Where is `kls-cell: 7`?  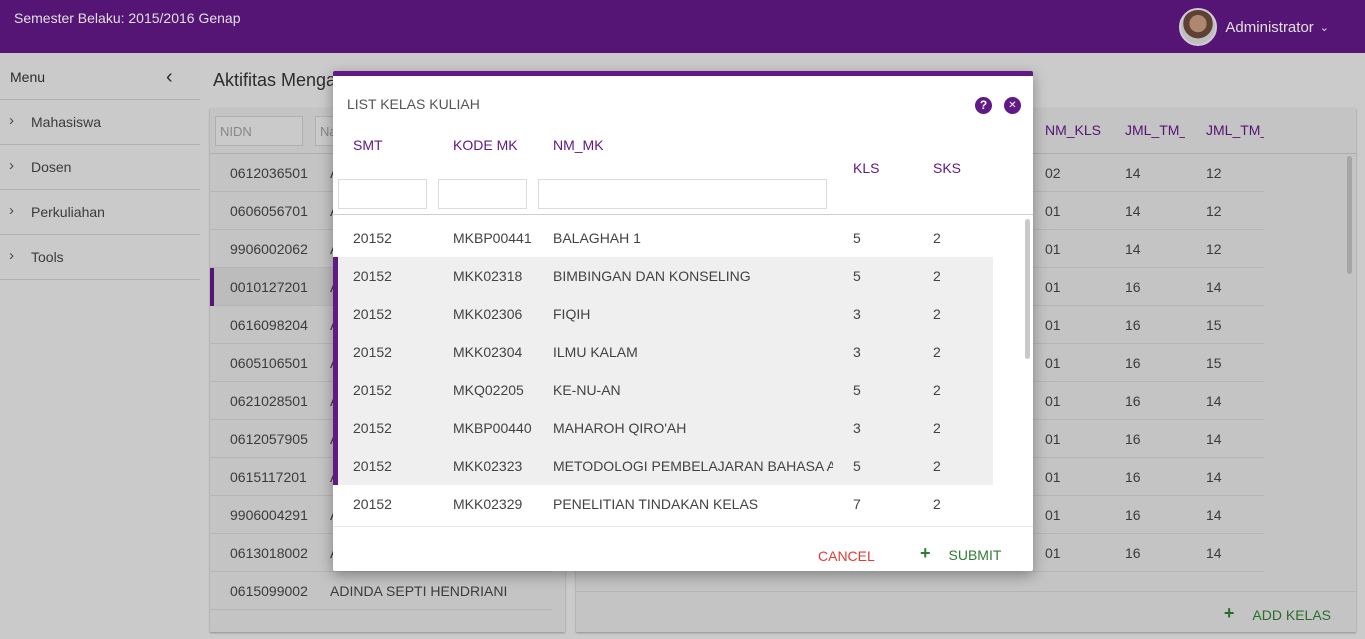 kls-cell: 7 is located at coordinates (857, 504).